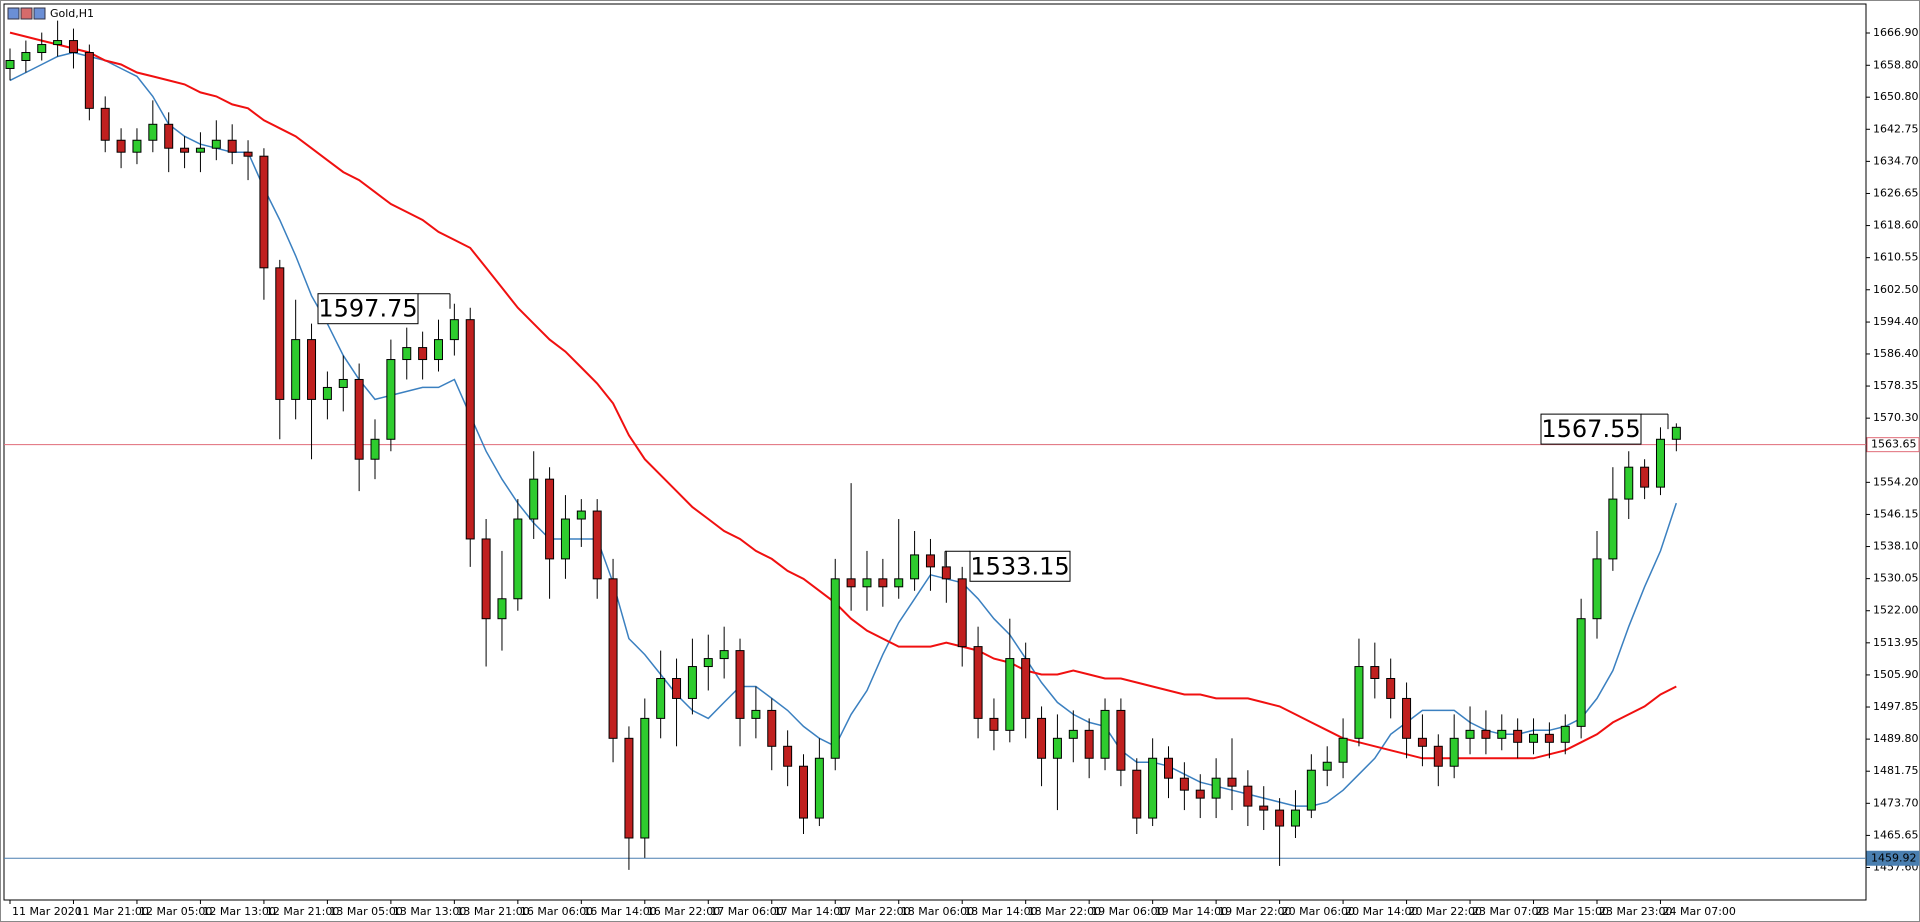  Describe the element at coordinates (1896, 546) in the screenshot. I see `y-tick-label: 1538.10` at that location.